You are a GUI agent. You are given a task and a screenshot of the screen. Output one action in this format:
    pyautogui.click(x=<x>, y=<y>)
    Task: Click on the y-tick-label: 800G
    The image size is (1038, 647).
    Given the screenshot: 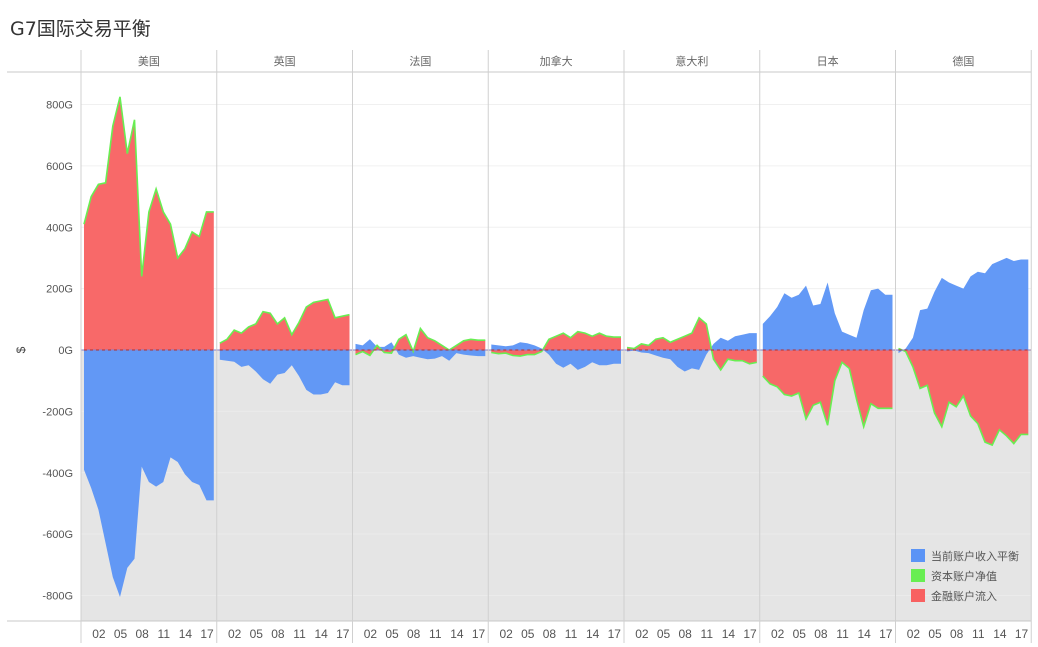 What is the action you would take?
    pyautogui.click(x=59, y=106)
    